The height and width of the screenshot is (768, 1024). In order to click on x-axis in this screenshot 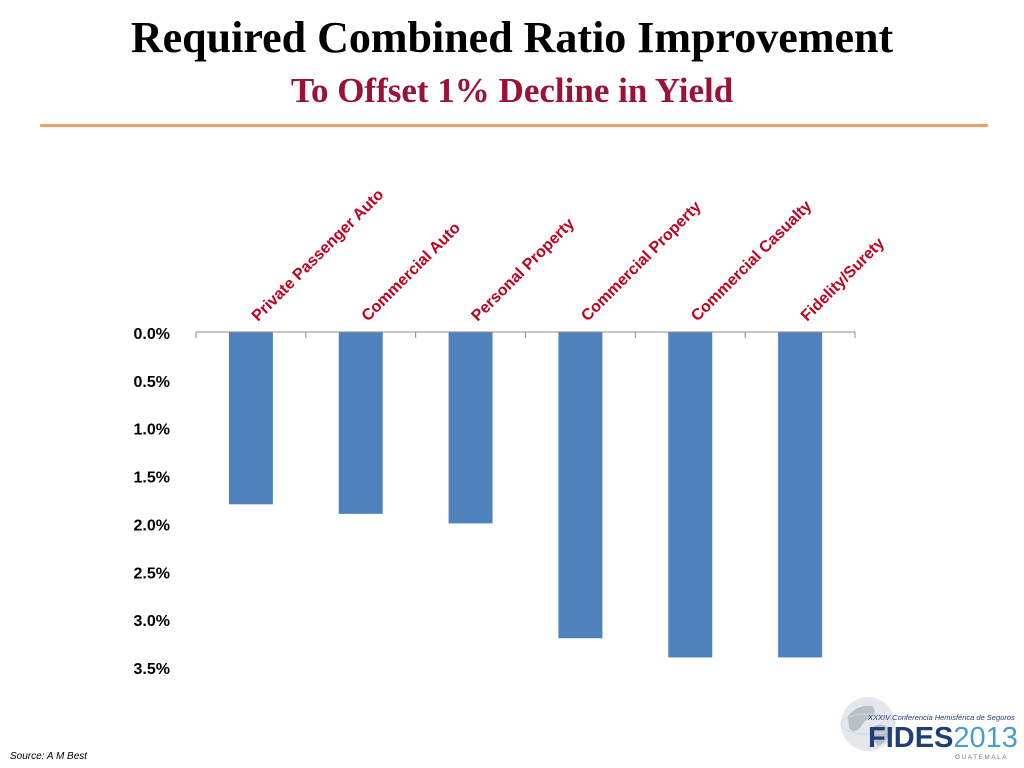, I will do `click(525, 334)`.